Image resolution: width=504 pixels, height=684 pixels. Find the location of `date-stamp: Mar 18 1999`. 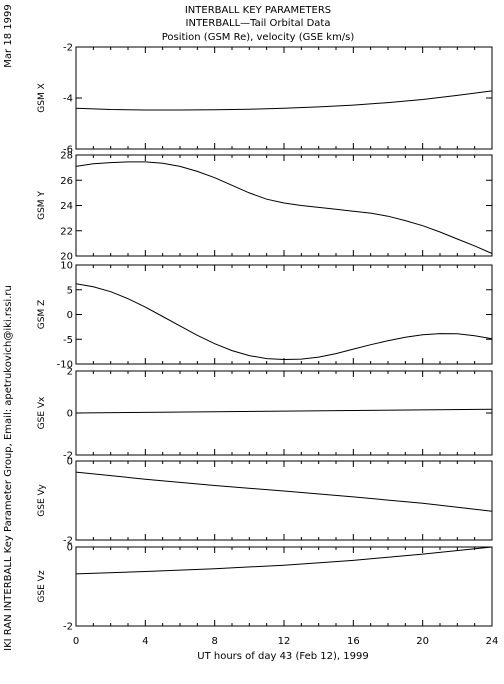

date-stamp: Mar 18 1999 is located at coordinates (8, 35).